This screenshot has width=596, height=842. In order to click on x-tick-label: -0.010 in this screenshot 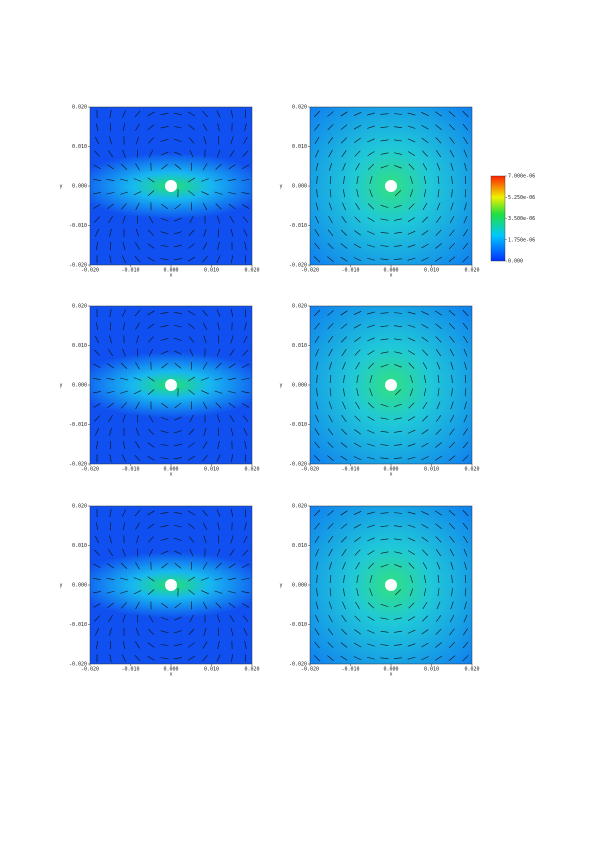, I will do `click(350, 670)`.